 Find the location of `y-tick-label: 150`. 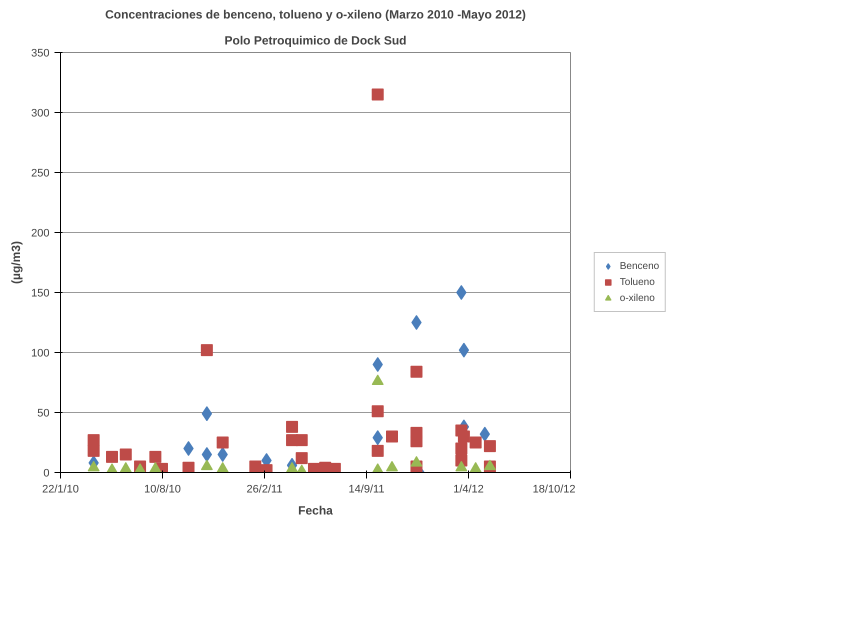

y-tick-label: 150 is located at coordinates (40, 294).